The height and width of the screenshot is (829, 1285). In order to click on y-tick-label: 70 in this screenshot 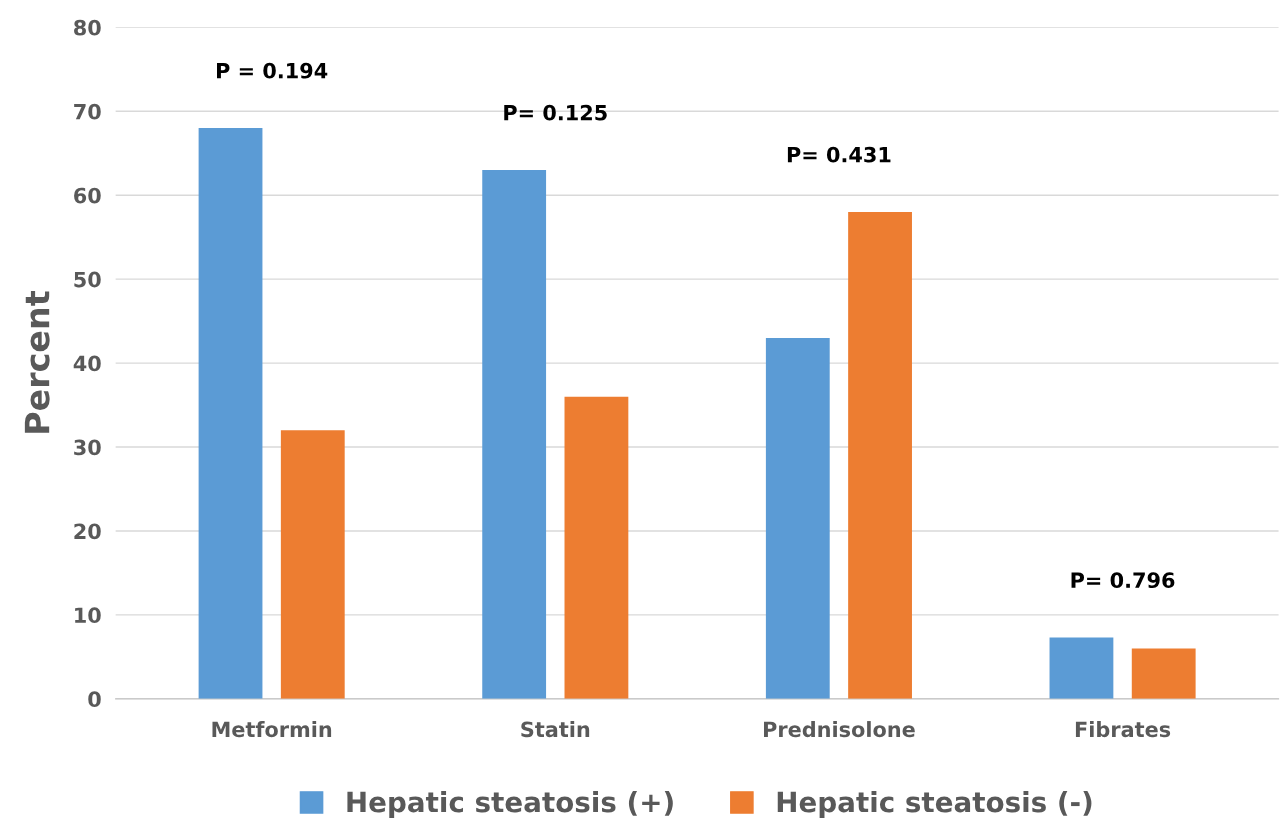, I will do `click(87, 111)`.